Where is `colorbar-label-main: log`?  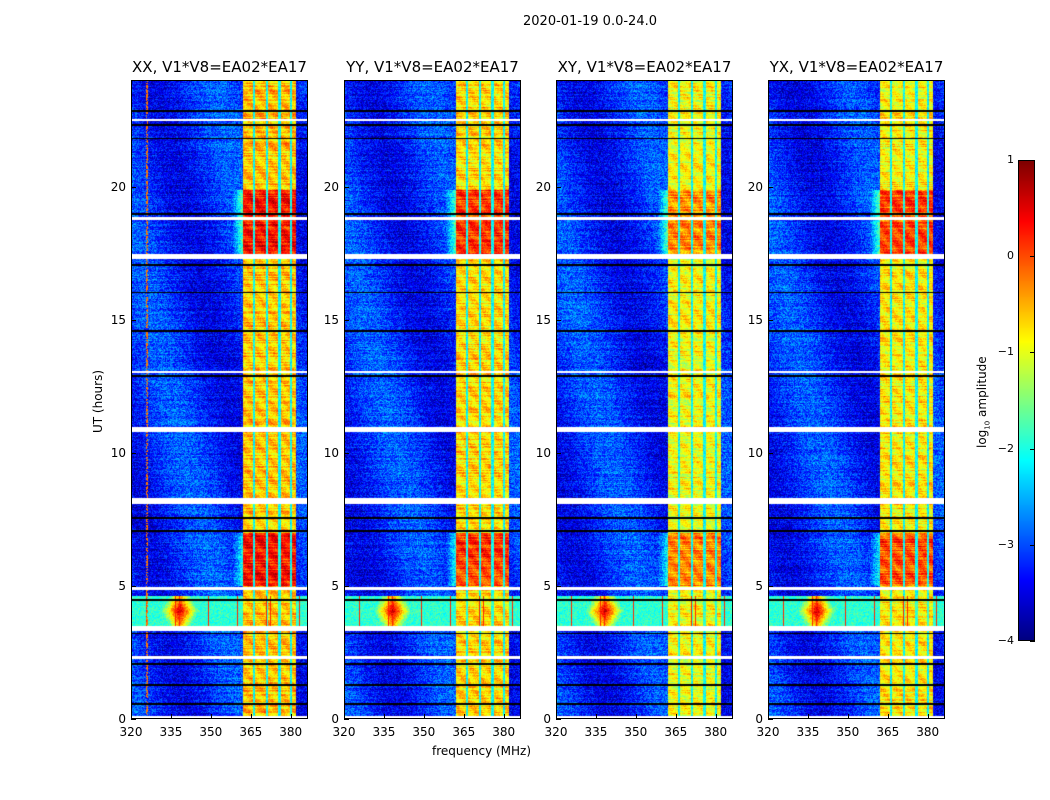 colorbar-label-main: log is located at coordinates (982, 438).